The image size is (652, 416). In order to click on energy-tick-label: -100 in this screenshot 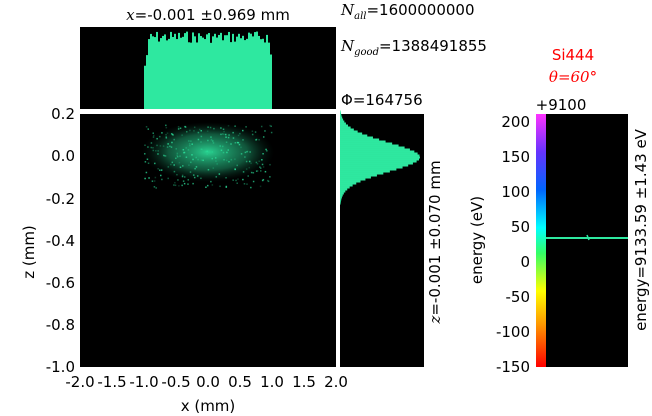, I will do `click(513, 332)`.